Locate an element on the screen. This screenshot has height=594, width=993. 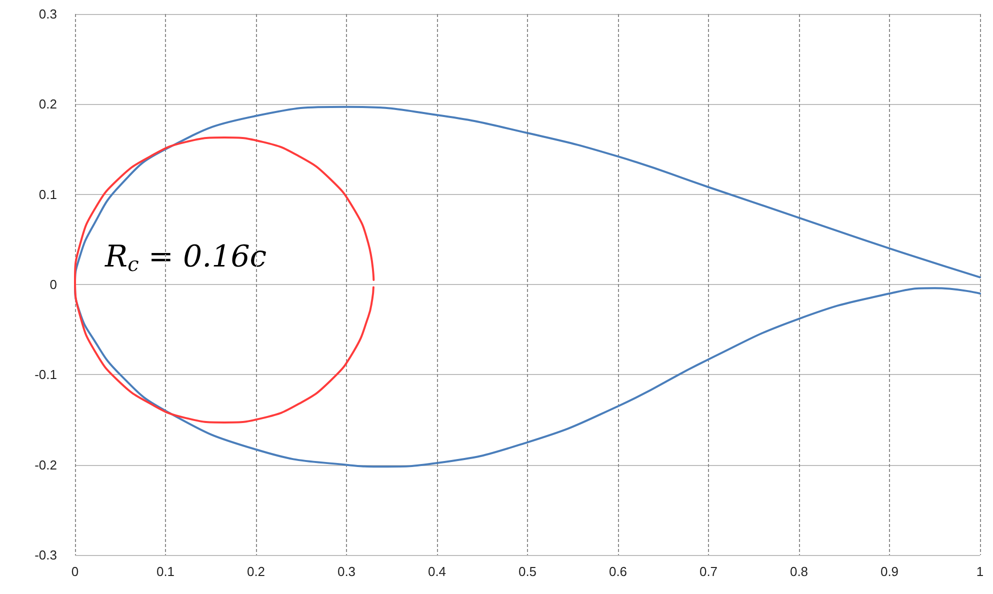
x-tick-label: 0.4 is located at coordinates (437, 571).